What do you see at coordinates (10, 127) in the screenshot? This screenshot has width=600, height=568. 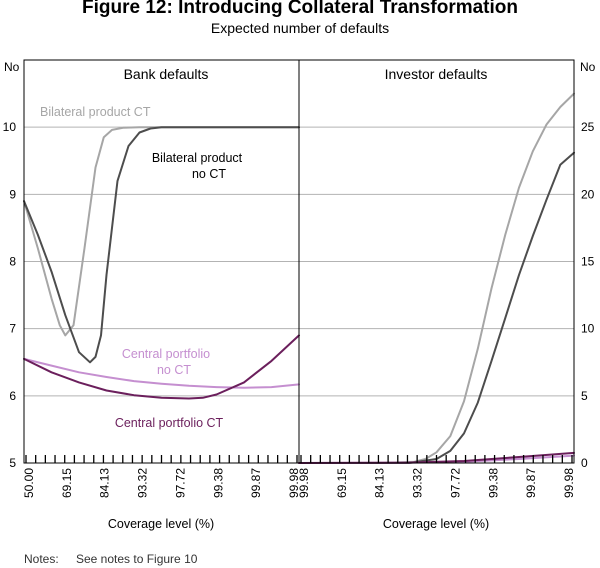 I see `y-tick-label-bank: 10` at bounding box center [10, 127].